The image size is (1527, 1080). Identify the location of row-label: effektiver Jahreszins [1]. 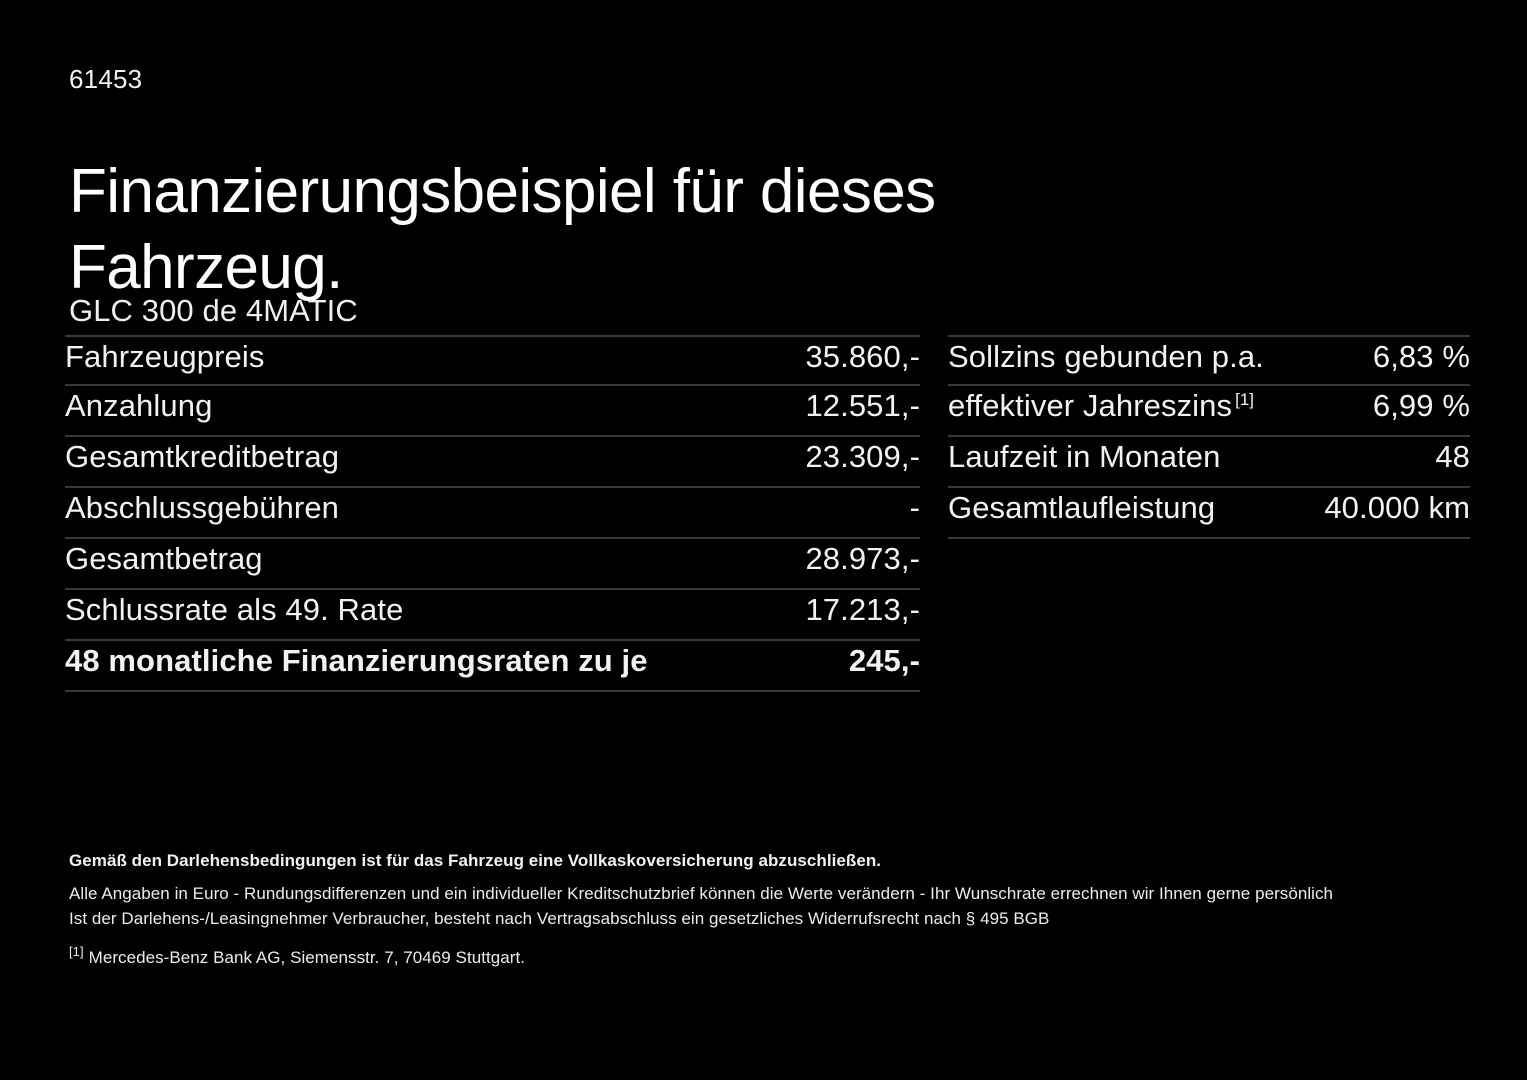
(1101, 406).